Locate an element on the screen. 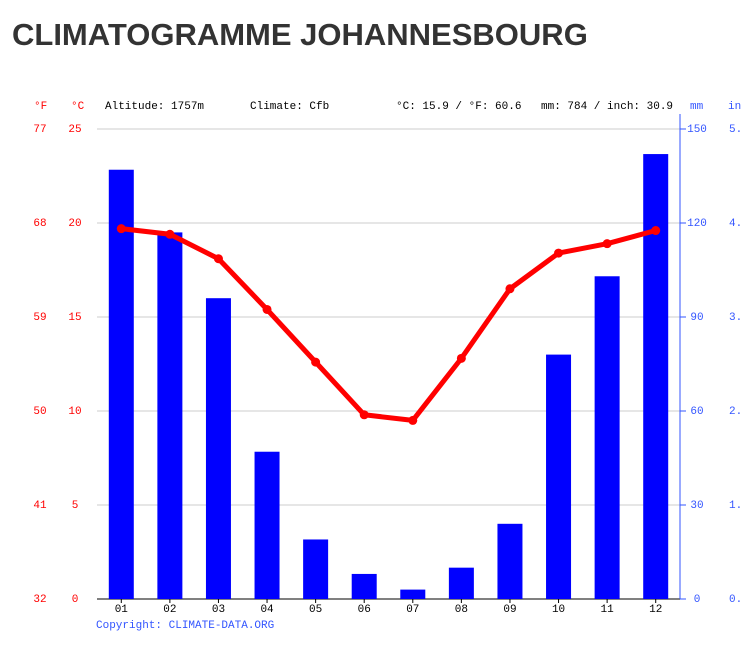  unit-label: in is located at coordinates (734, 107).